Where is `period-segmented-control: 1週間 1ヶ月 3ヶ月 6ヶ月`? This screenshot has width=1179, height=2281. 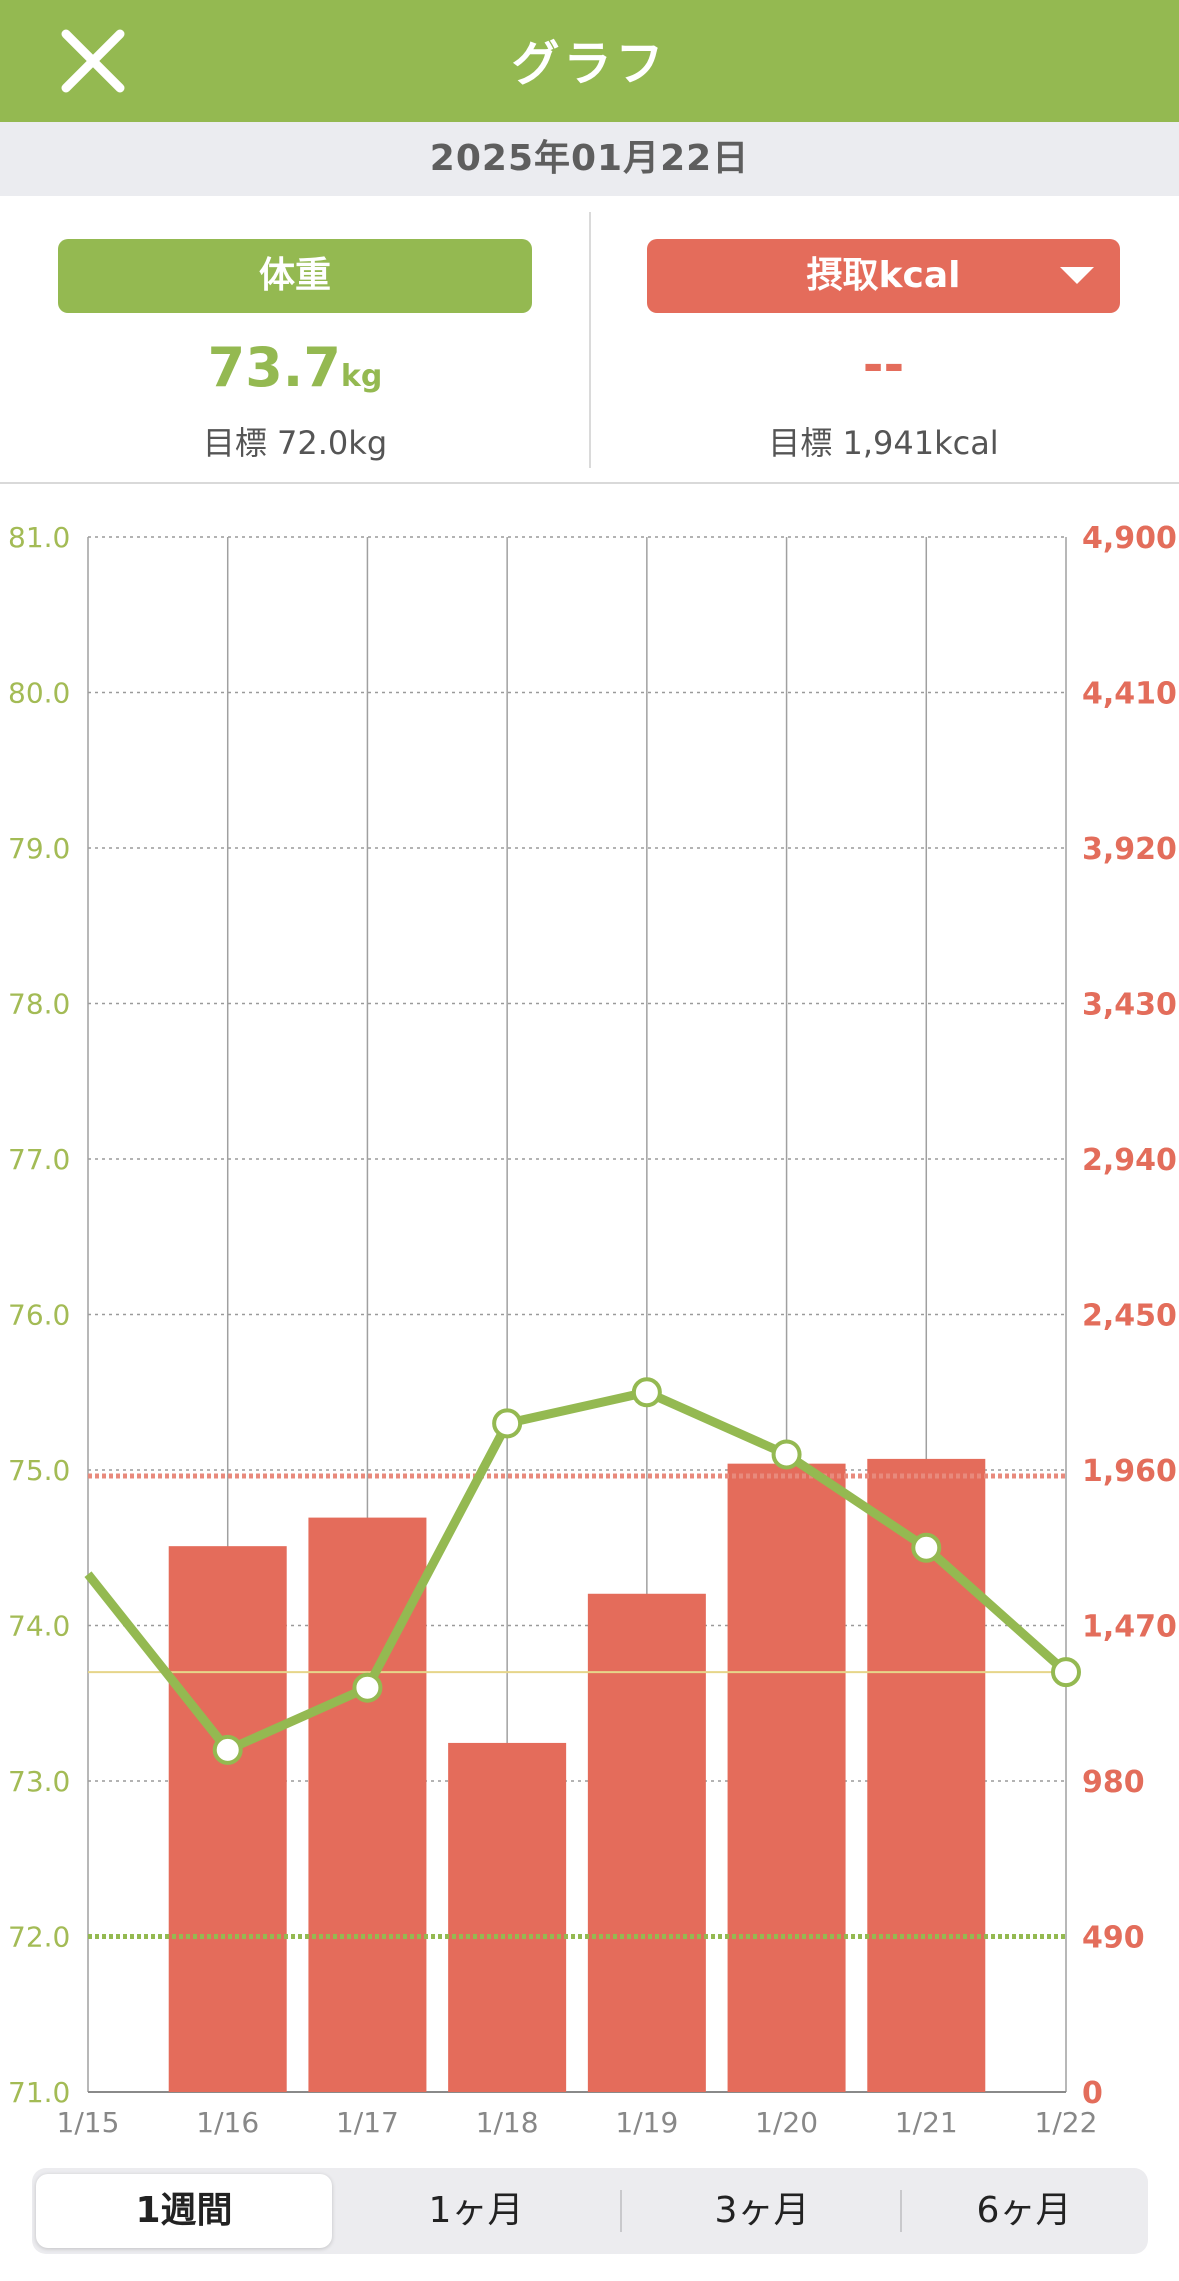
period-segmented-control: 1週間 1ヶ月 3ヶ月 6ヶ月 is located at coordinates (590, 2211).